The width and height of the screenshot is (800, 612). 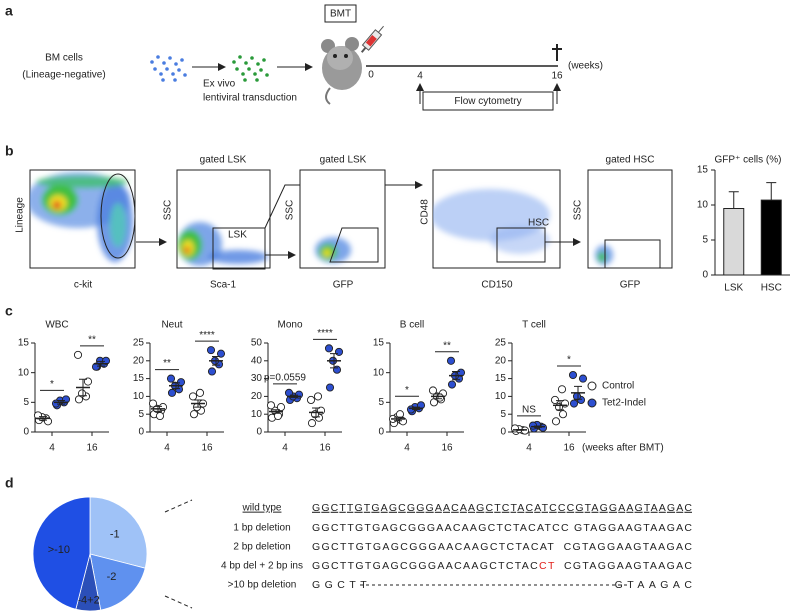 What do you see at coordinates (290, 210) in the screenshot?
I see `y-axis-label: SSC` at bounding box center [290, 210].